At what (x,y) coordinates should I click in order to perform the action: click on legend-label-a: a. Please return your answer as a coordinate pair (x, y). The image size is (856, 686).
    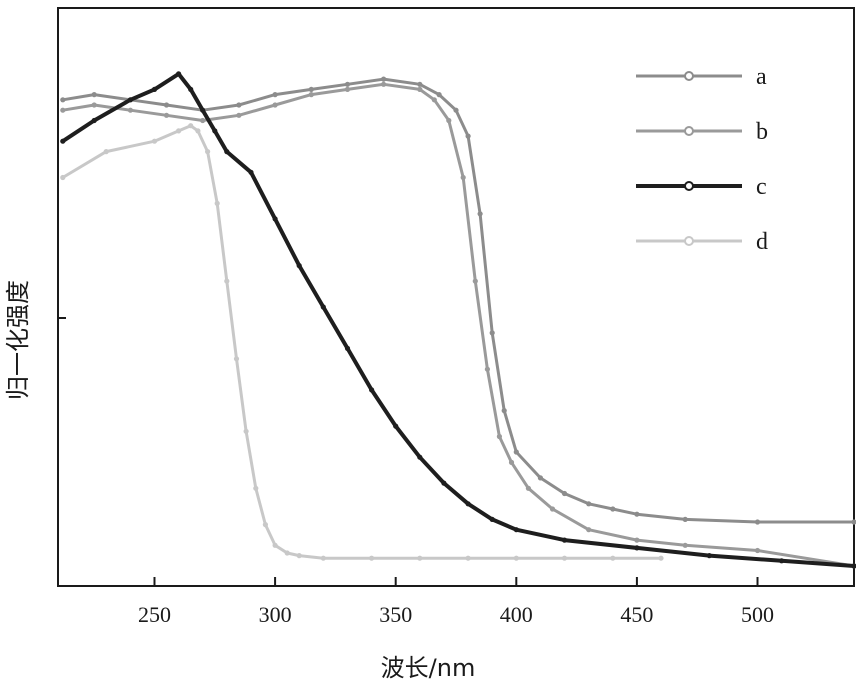
    Looking at the image, I should click on (761, 77).